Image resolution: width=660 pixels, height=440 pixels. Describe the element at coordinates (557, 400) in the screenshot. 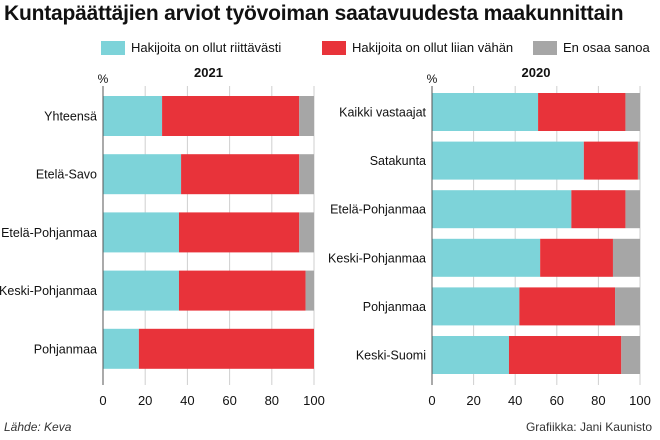

I see `tick-label-2020-60: 60` at that location.